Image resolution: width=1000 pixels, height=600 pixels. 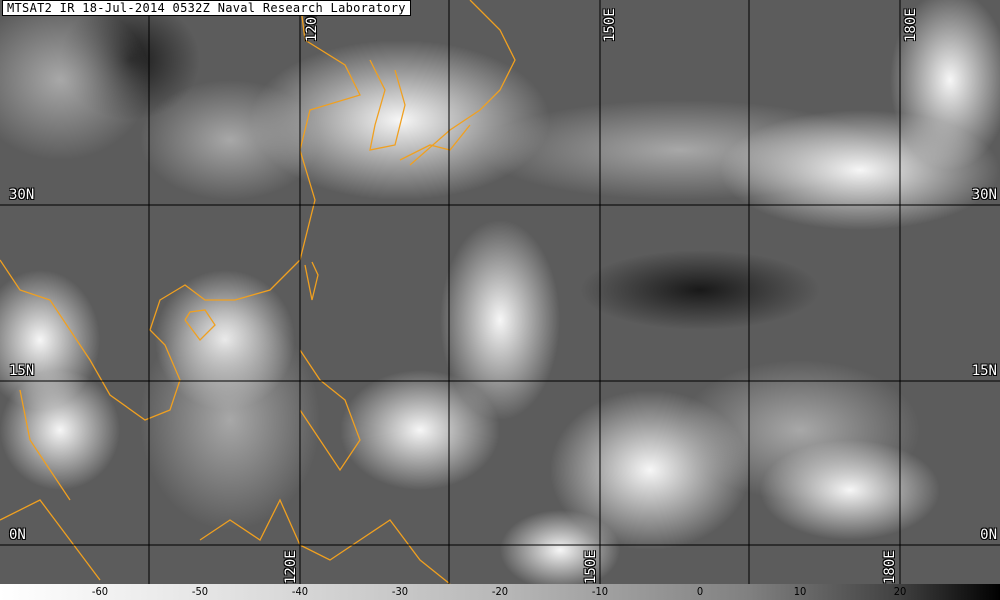 I want to click on colorbar-tick: -20, so click(x=500, y=591).